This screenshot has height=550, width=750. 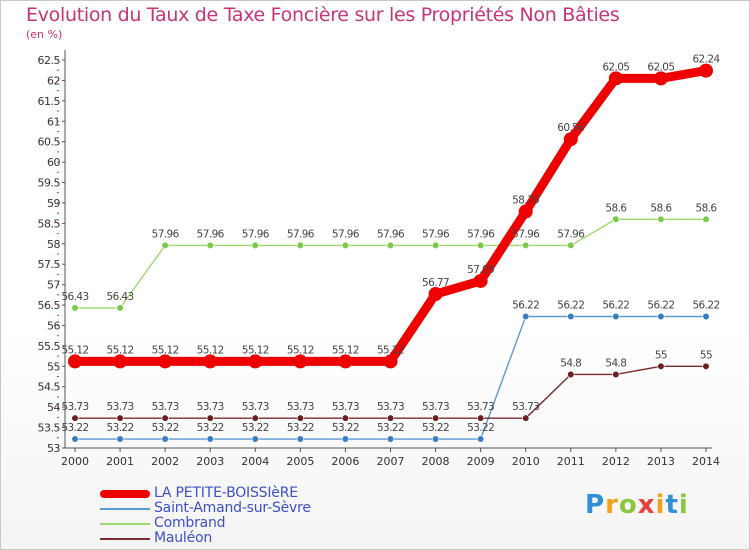 What do you see at coordinates (615, 363) in the screenshot?
I see `data-label: 54.8` at bounding box center [615, 363].